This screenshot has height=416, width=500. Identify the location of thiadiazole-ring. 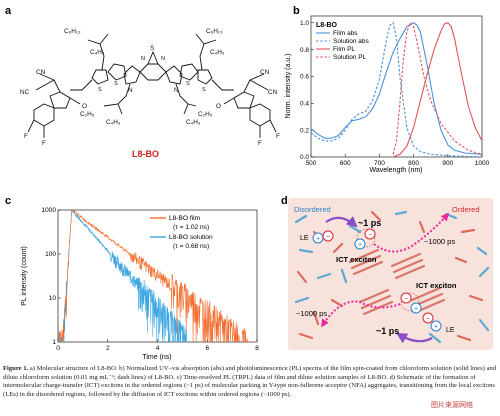
(153, 57).